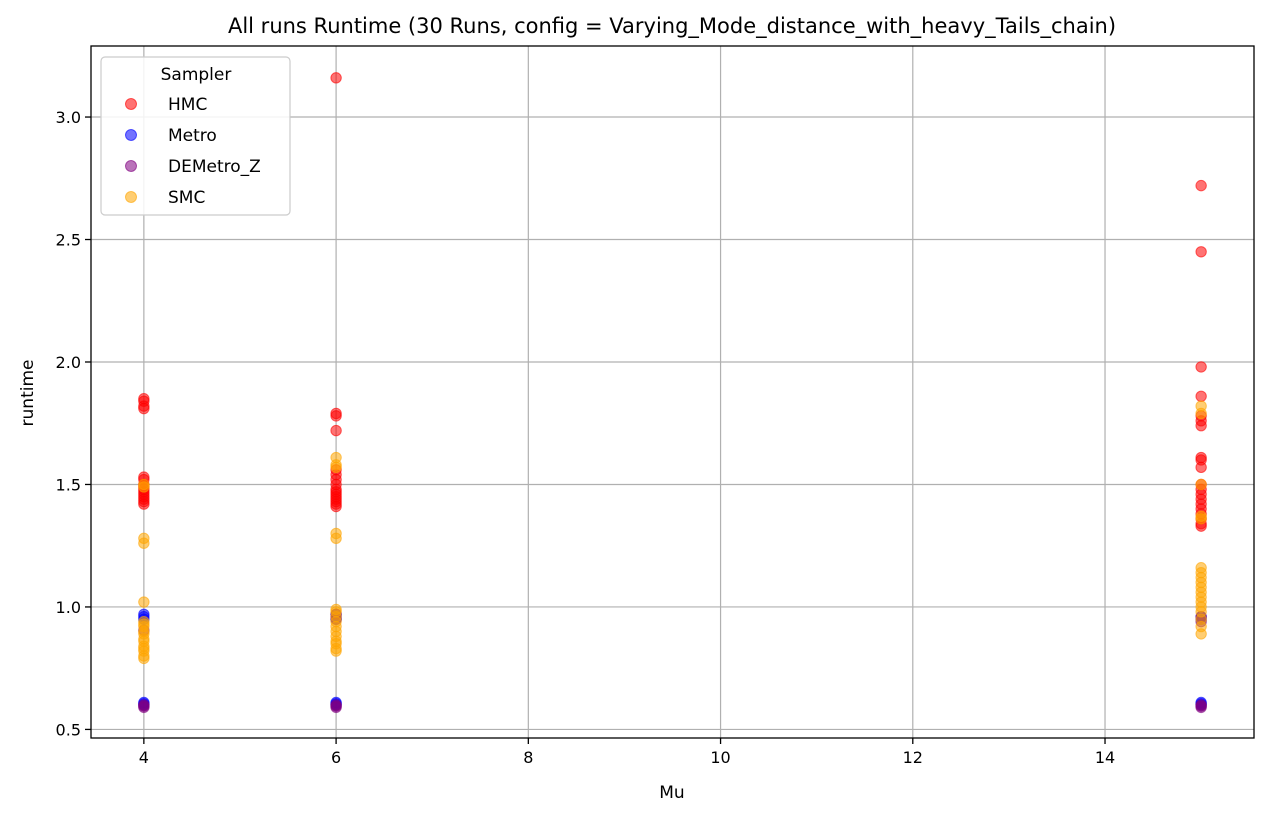 The width and height of the screenshot is (1268, 817). I want to click on series-demetro-z, so click(672, 661).